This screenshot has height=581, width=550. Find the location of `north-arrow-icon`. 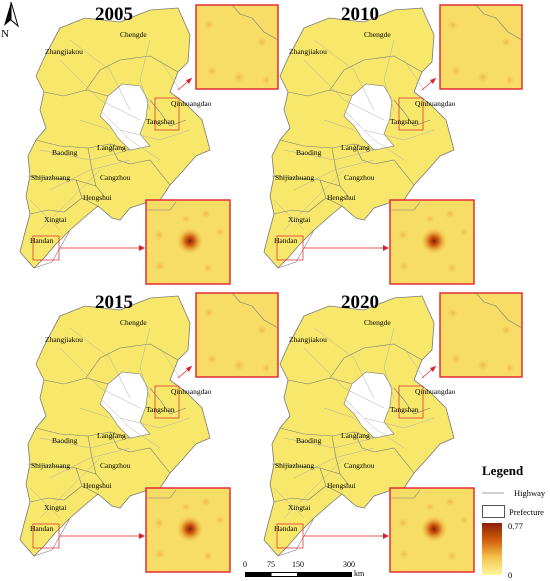

north-arrow-icon is located at coordinates (11, 14).